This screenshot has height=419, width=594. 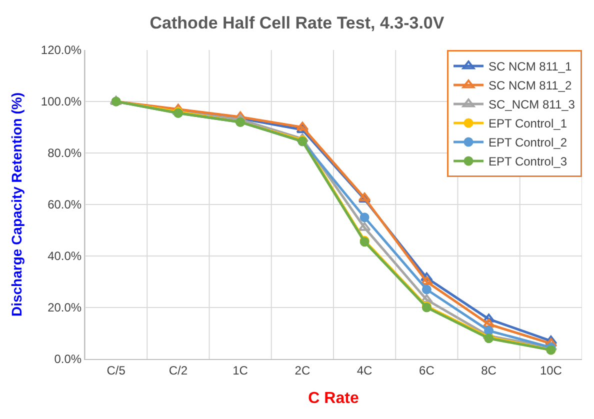 What do you see at coordinates (302, 370) in the screenshot?
I see `x-tick-label: 2C` at bounding box center [302, 370].